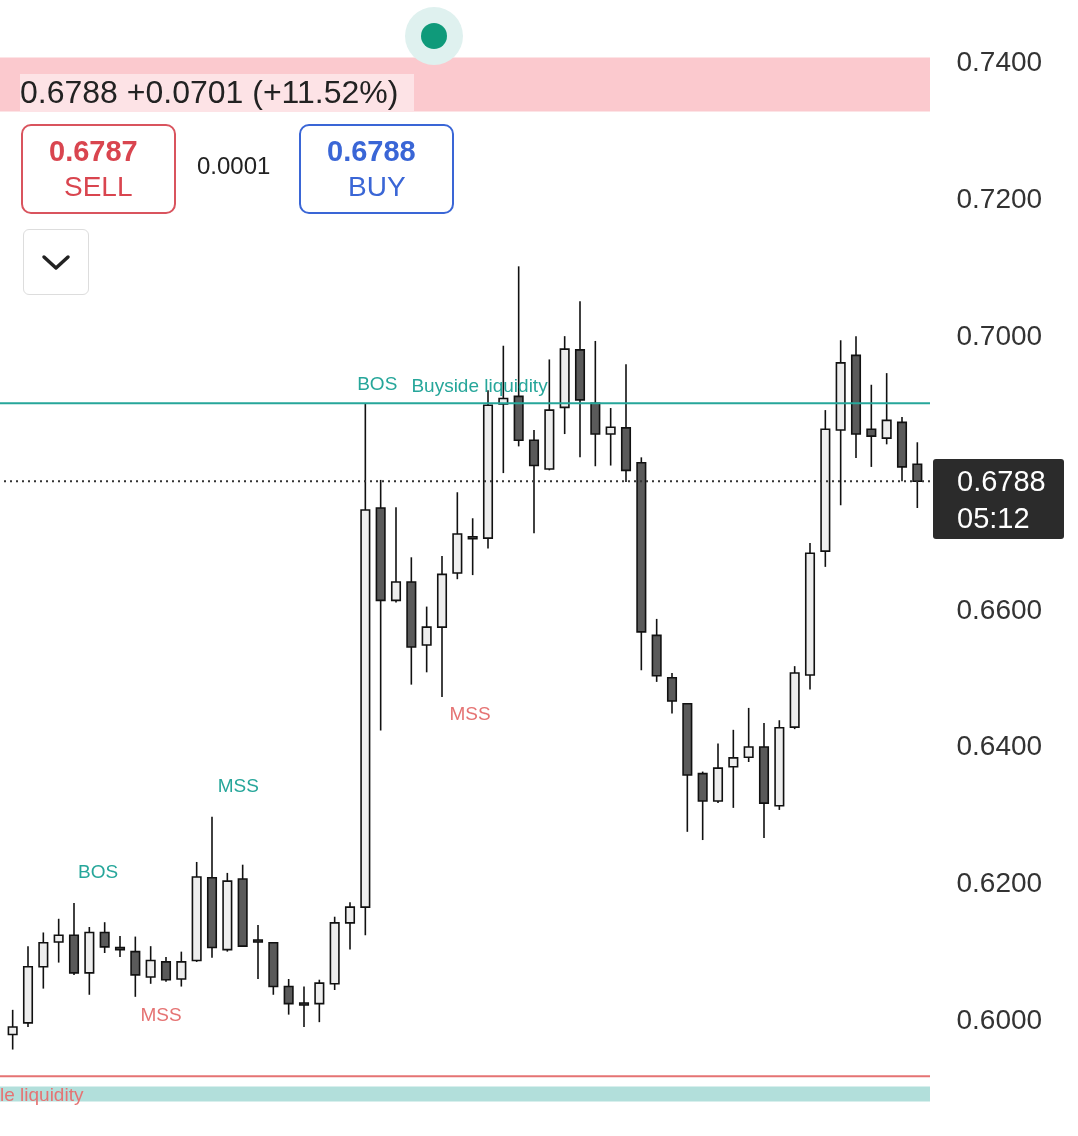  I want to click on annotation: 0.6788 +0.0701 (+11.52%), so click(217, 93).